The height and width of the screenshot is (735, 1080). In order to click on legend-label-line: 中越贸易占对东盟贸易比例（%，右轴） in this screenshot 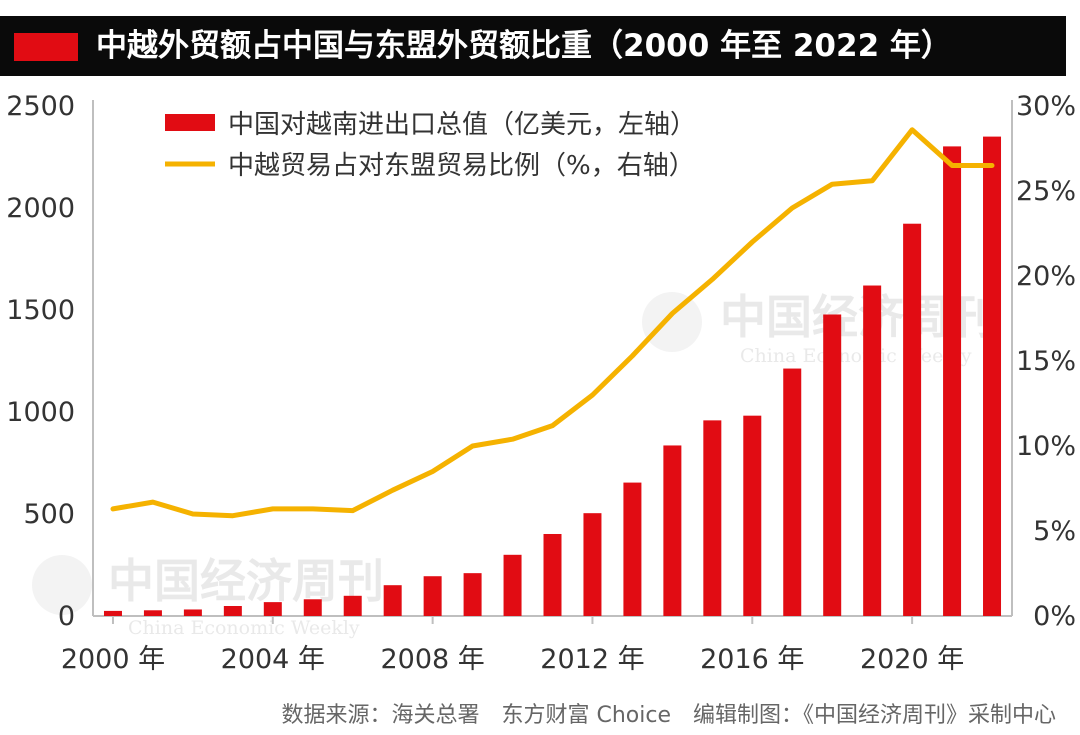, I will do `click(461, 166)`.